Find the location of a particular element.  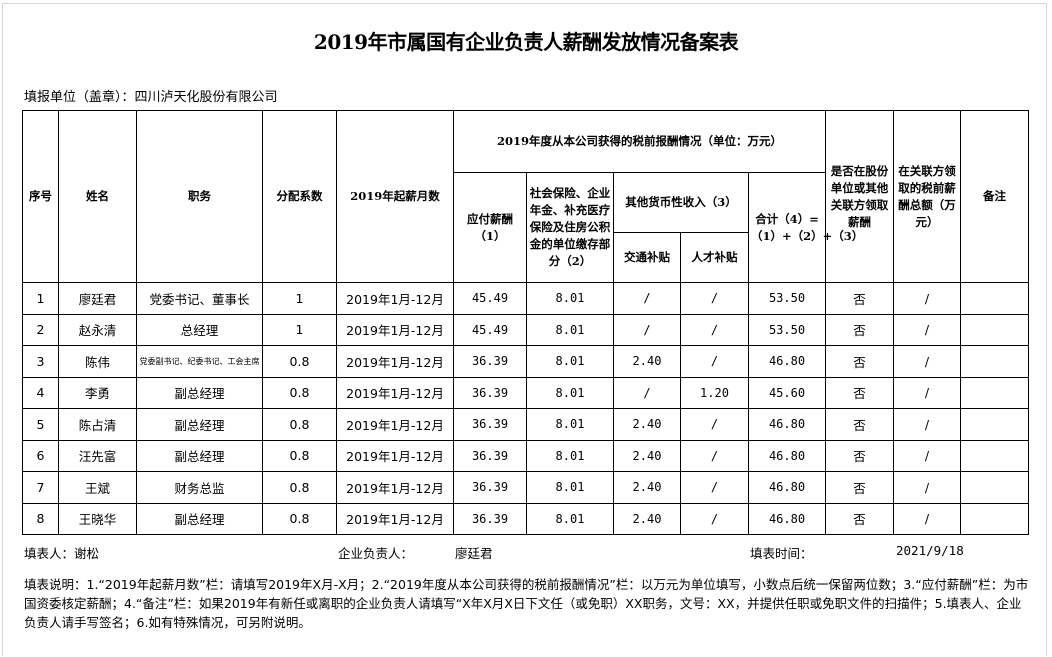

header-position: 职务 is located at coordinates (199, 196).